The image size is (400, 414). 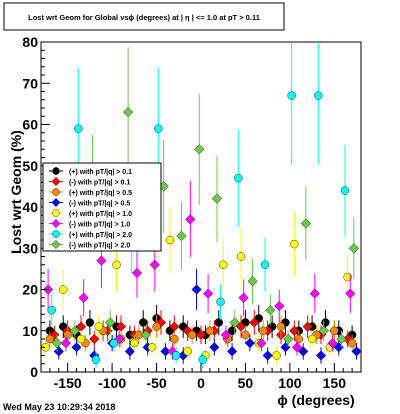 What do you see at coordinates (246, 383) in the screenshot?
I see `x-tick-label: 50` at bounding box center [246, 383].